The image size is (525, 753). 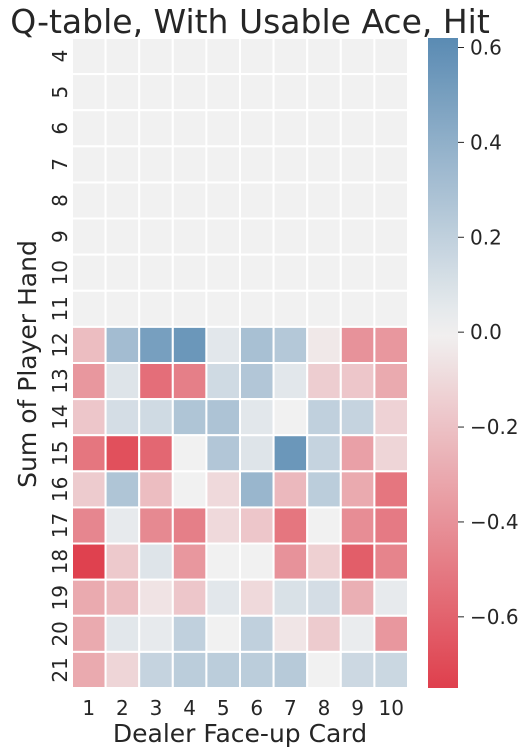 I want to click on y-tick-label: 6, so click(x=60, y=128).